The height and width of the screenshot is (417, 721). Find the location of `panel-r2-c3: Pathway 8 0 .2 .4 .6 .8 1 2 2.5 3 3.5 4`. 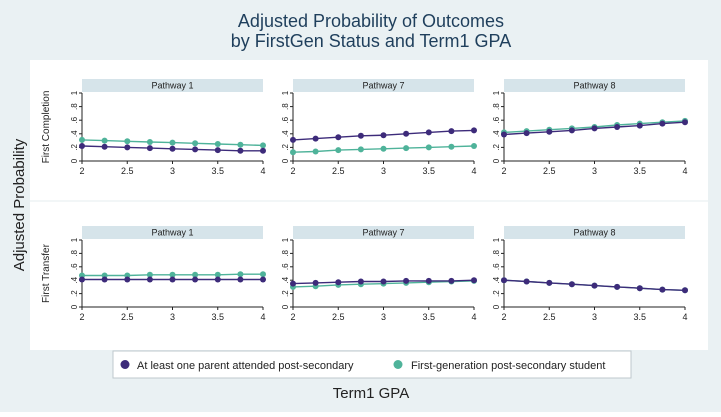

panel-r2-c3: Pathway 8 0 .2 .4 .6 .8 1 2 2.5 3 3.5 4 is located at coordinates (590, 274).